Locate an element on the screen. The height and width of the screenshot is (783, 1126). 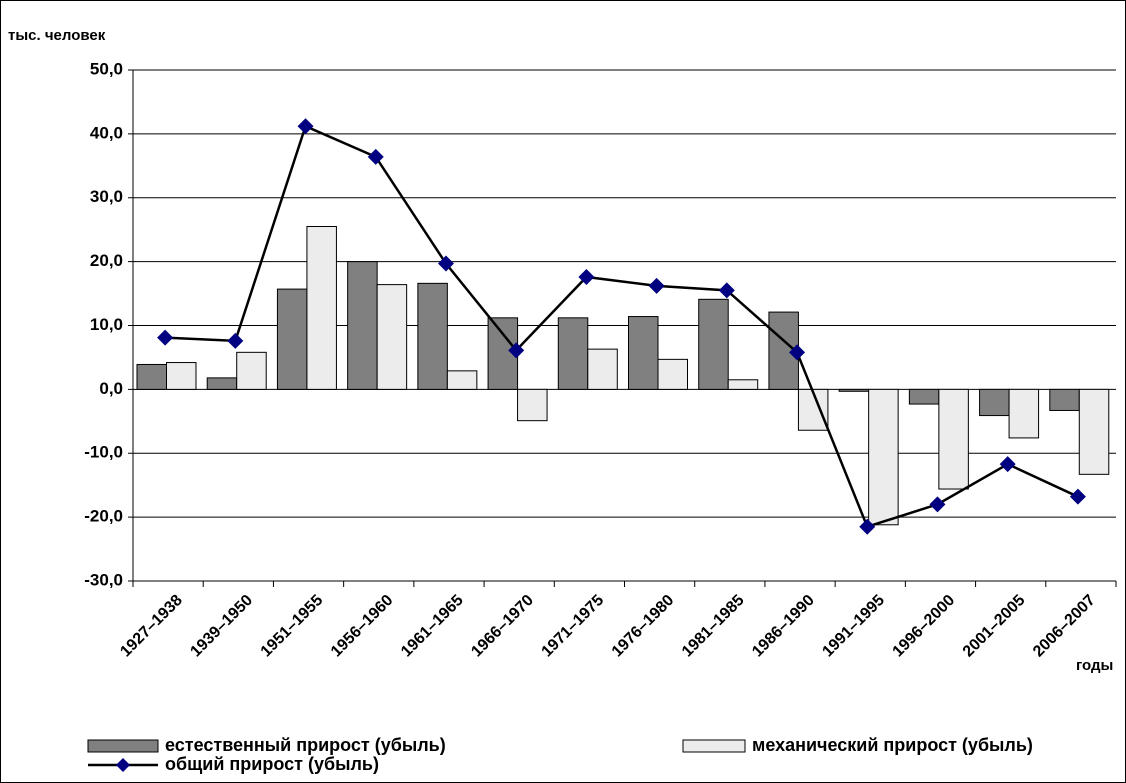
y-axis-title: тыс. человек is located at coordinates (57, 35).